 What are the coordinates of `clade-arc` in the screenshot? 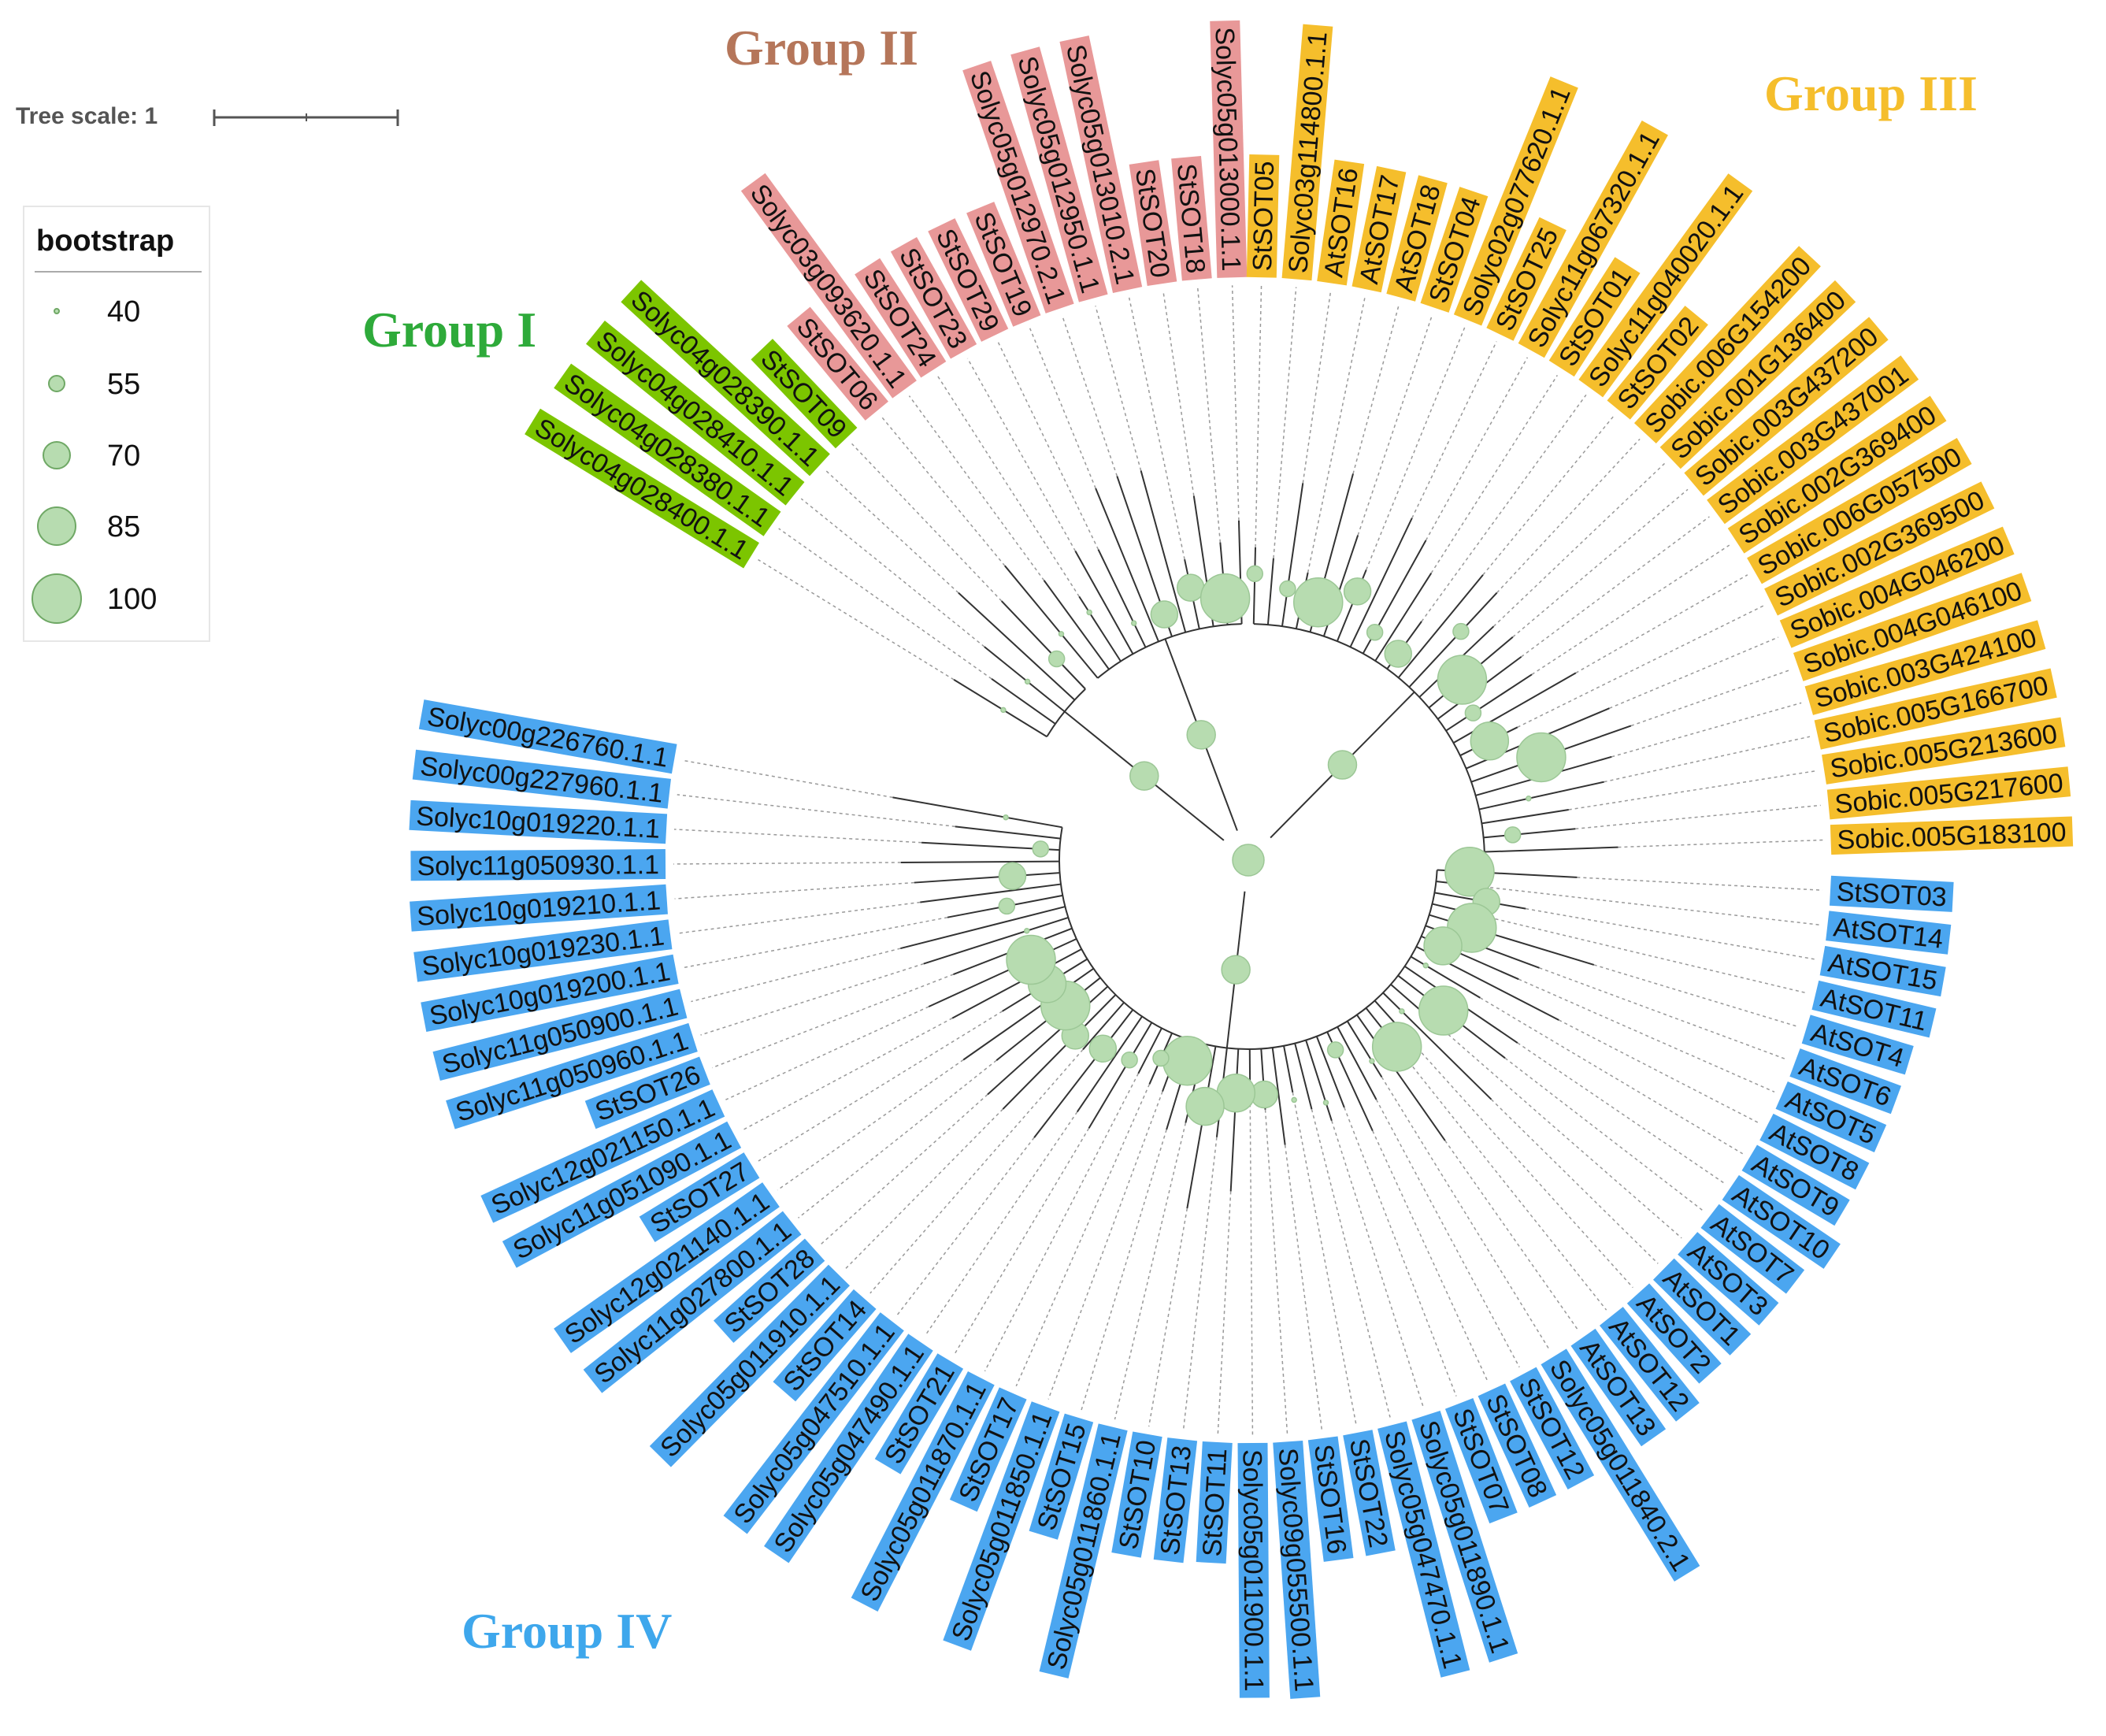 It's located at (1369, 738).